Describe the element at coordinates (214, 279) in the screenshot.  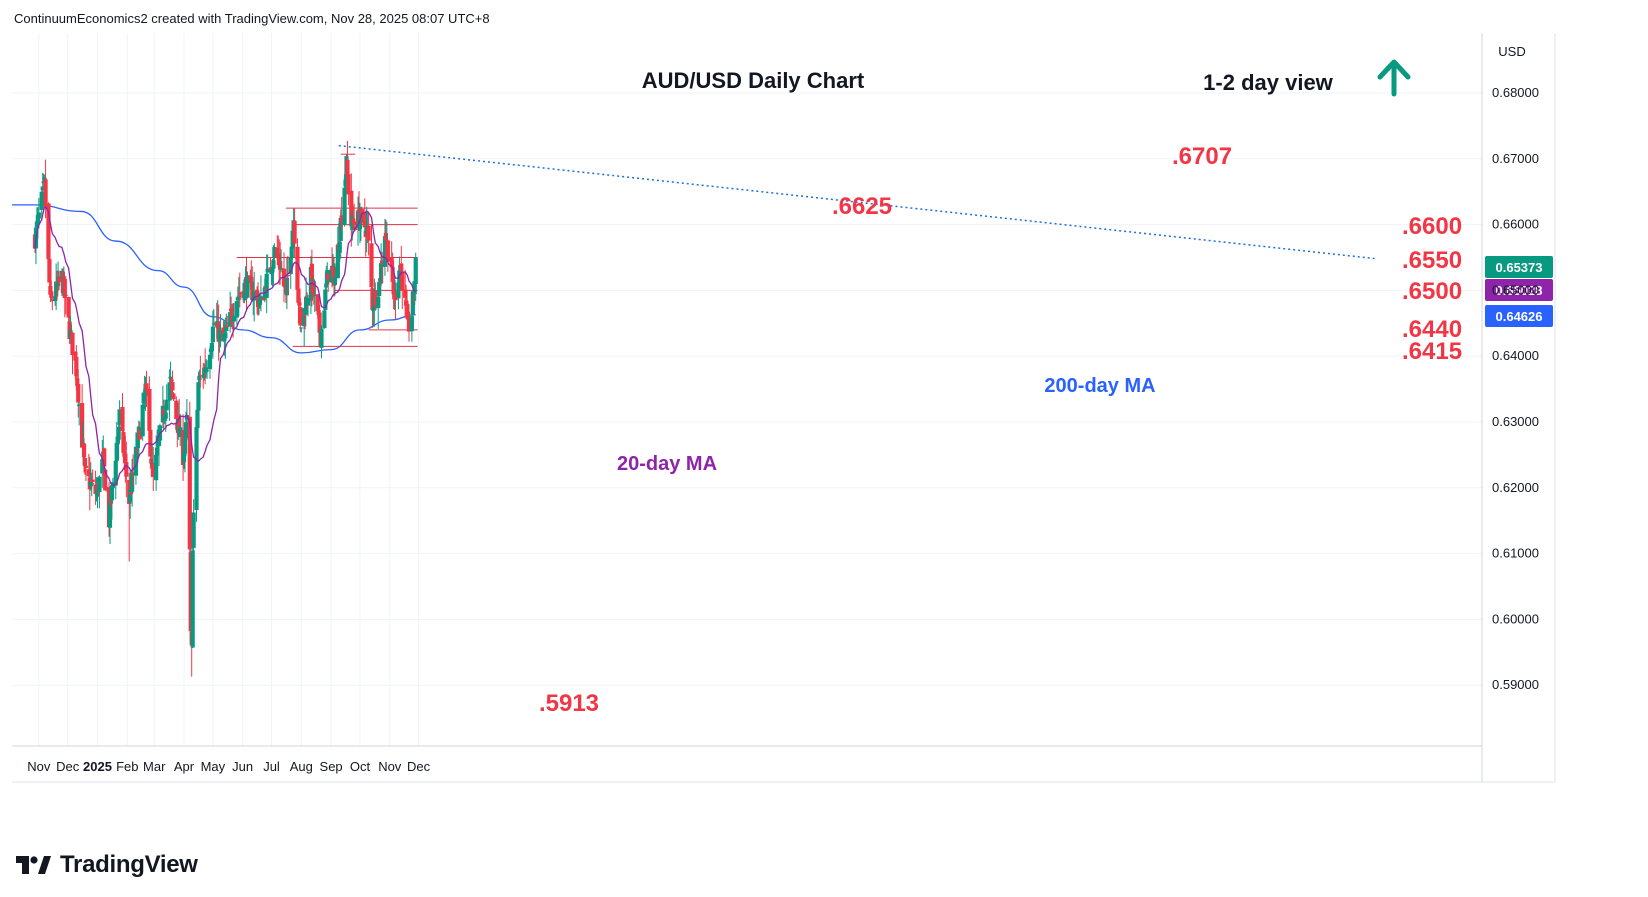
I see `ma200-line` at that location.